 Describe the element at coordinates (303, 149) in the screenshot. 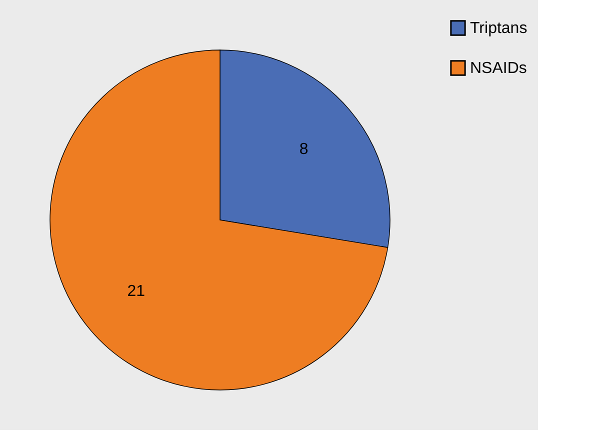

I see `data-label: 8` at that location.